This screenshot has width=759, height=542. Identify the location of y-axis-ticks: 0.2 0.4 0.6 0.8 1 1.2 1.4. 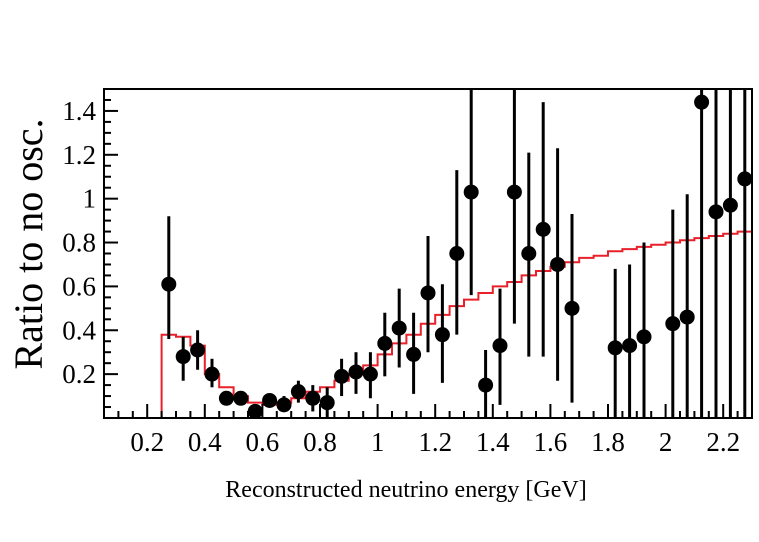
(90, 248).